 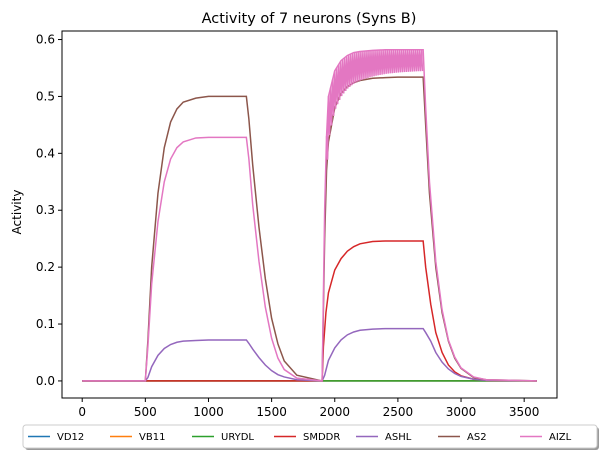 What do you see at coordinates (309, 19) in the screenshot?
I see `chart-title: Activity of 7 neurons (Syns B)` at bounding box center [309, 19].